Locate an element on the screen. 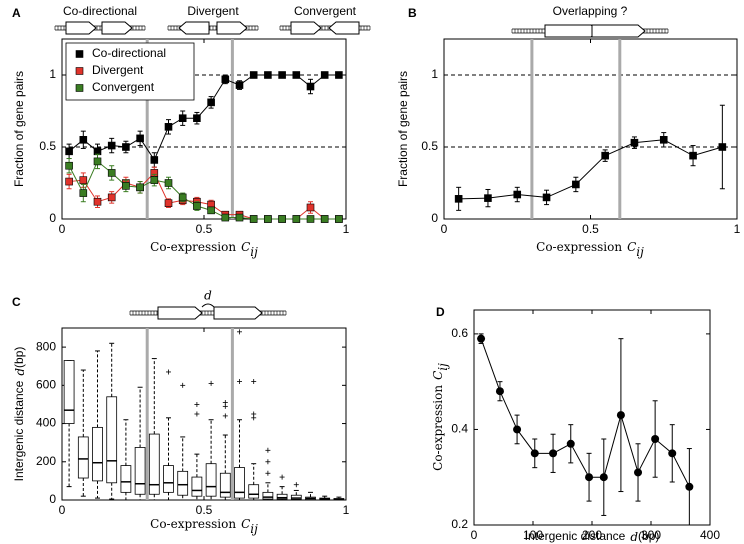  panel-letter: C is located at coordinates (16, 302).